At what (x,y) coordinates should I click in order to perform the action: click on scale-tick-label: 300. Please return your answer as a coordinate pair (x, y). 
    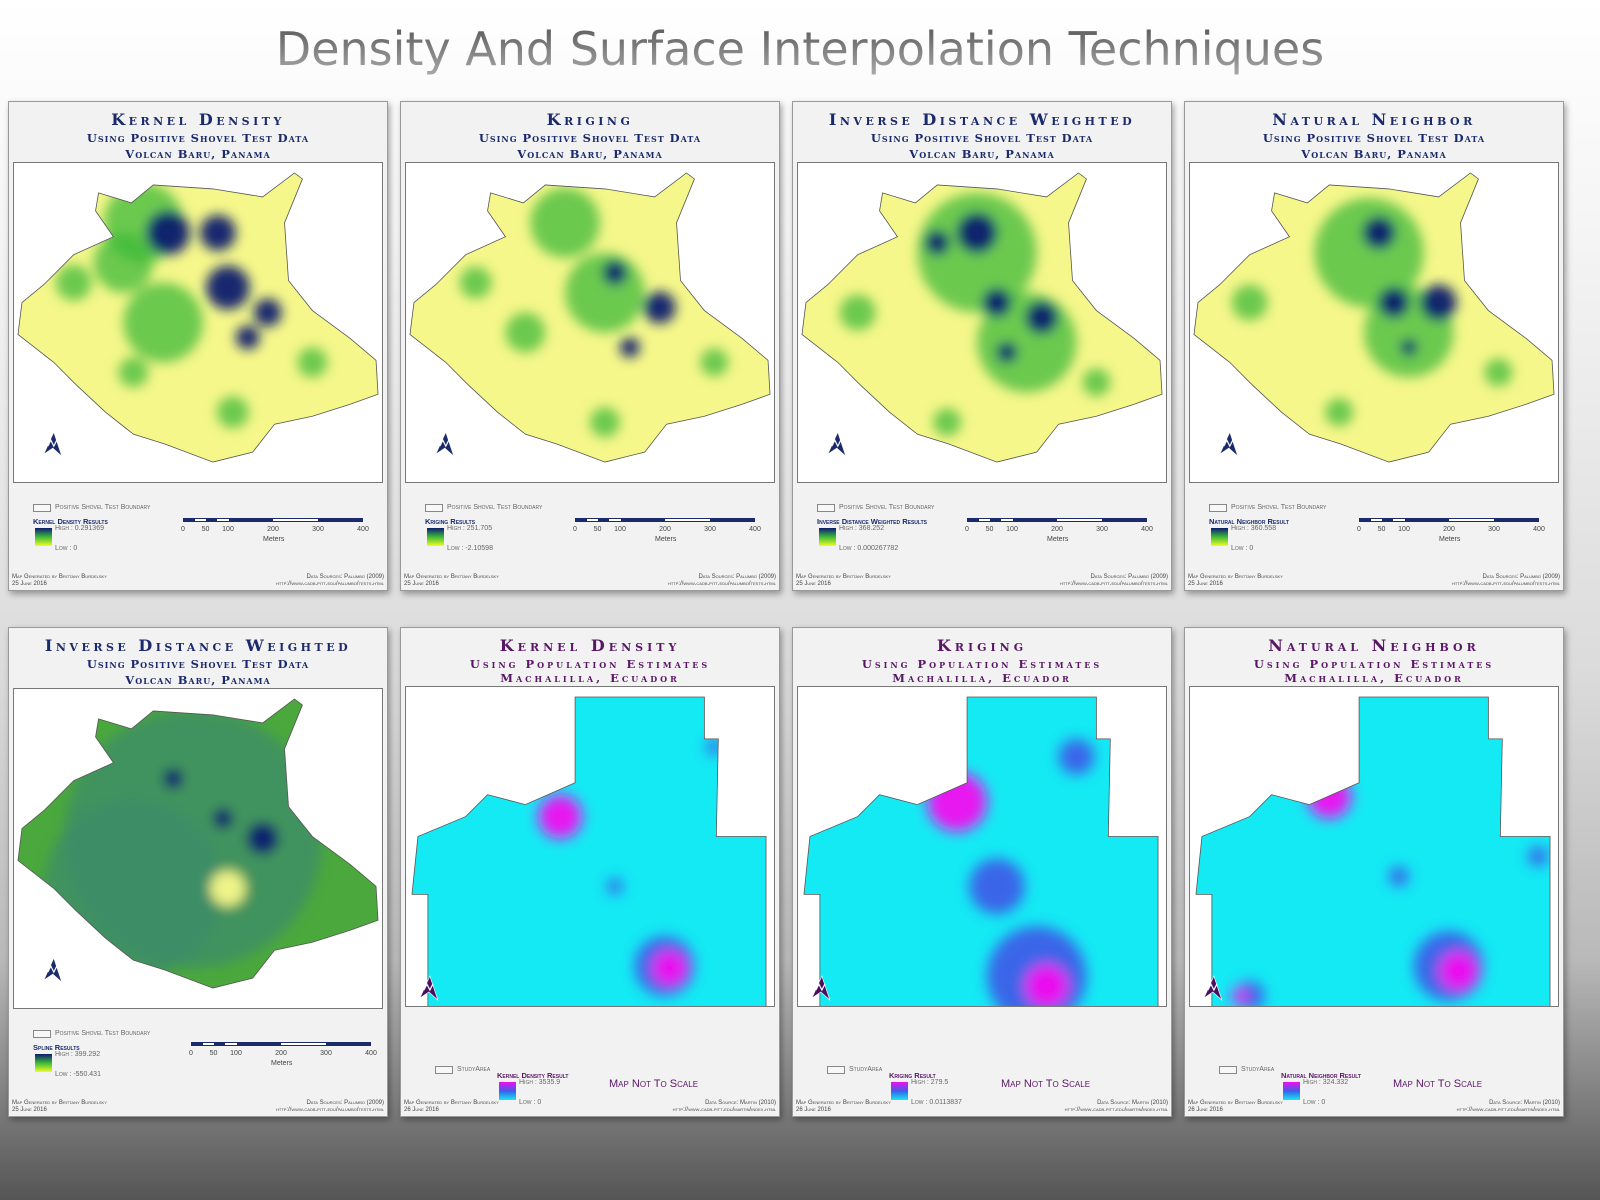
    Looking at the image, I should click on (318, 529).